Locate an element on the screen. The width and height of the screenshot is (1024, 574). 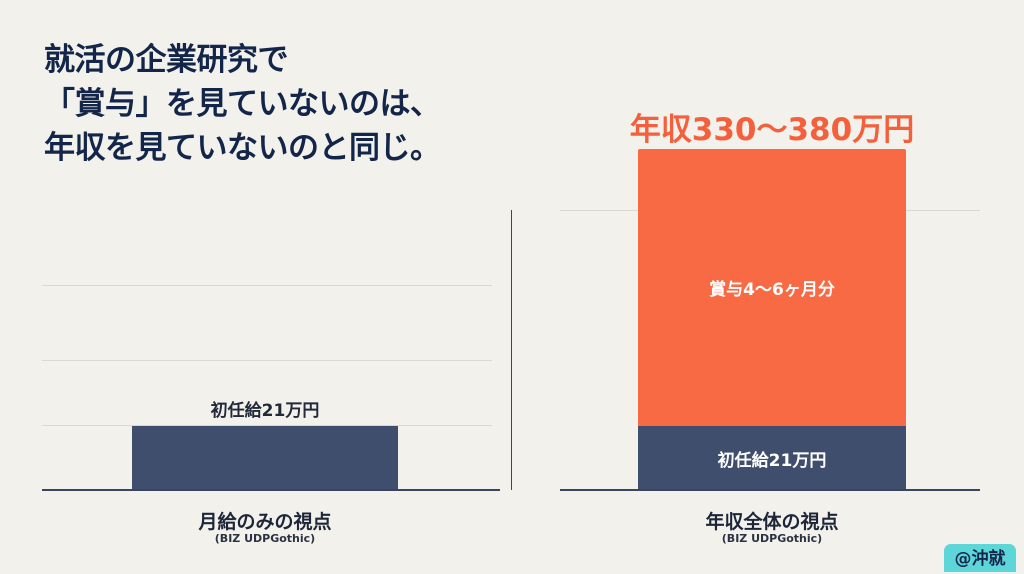
total-label: 年収330～380万円 is located at coordinates (772, 130).